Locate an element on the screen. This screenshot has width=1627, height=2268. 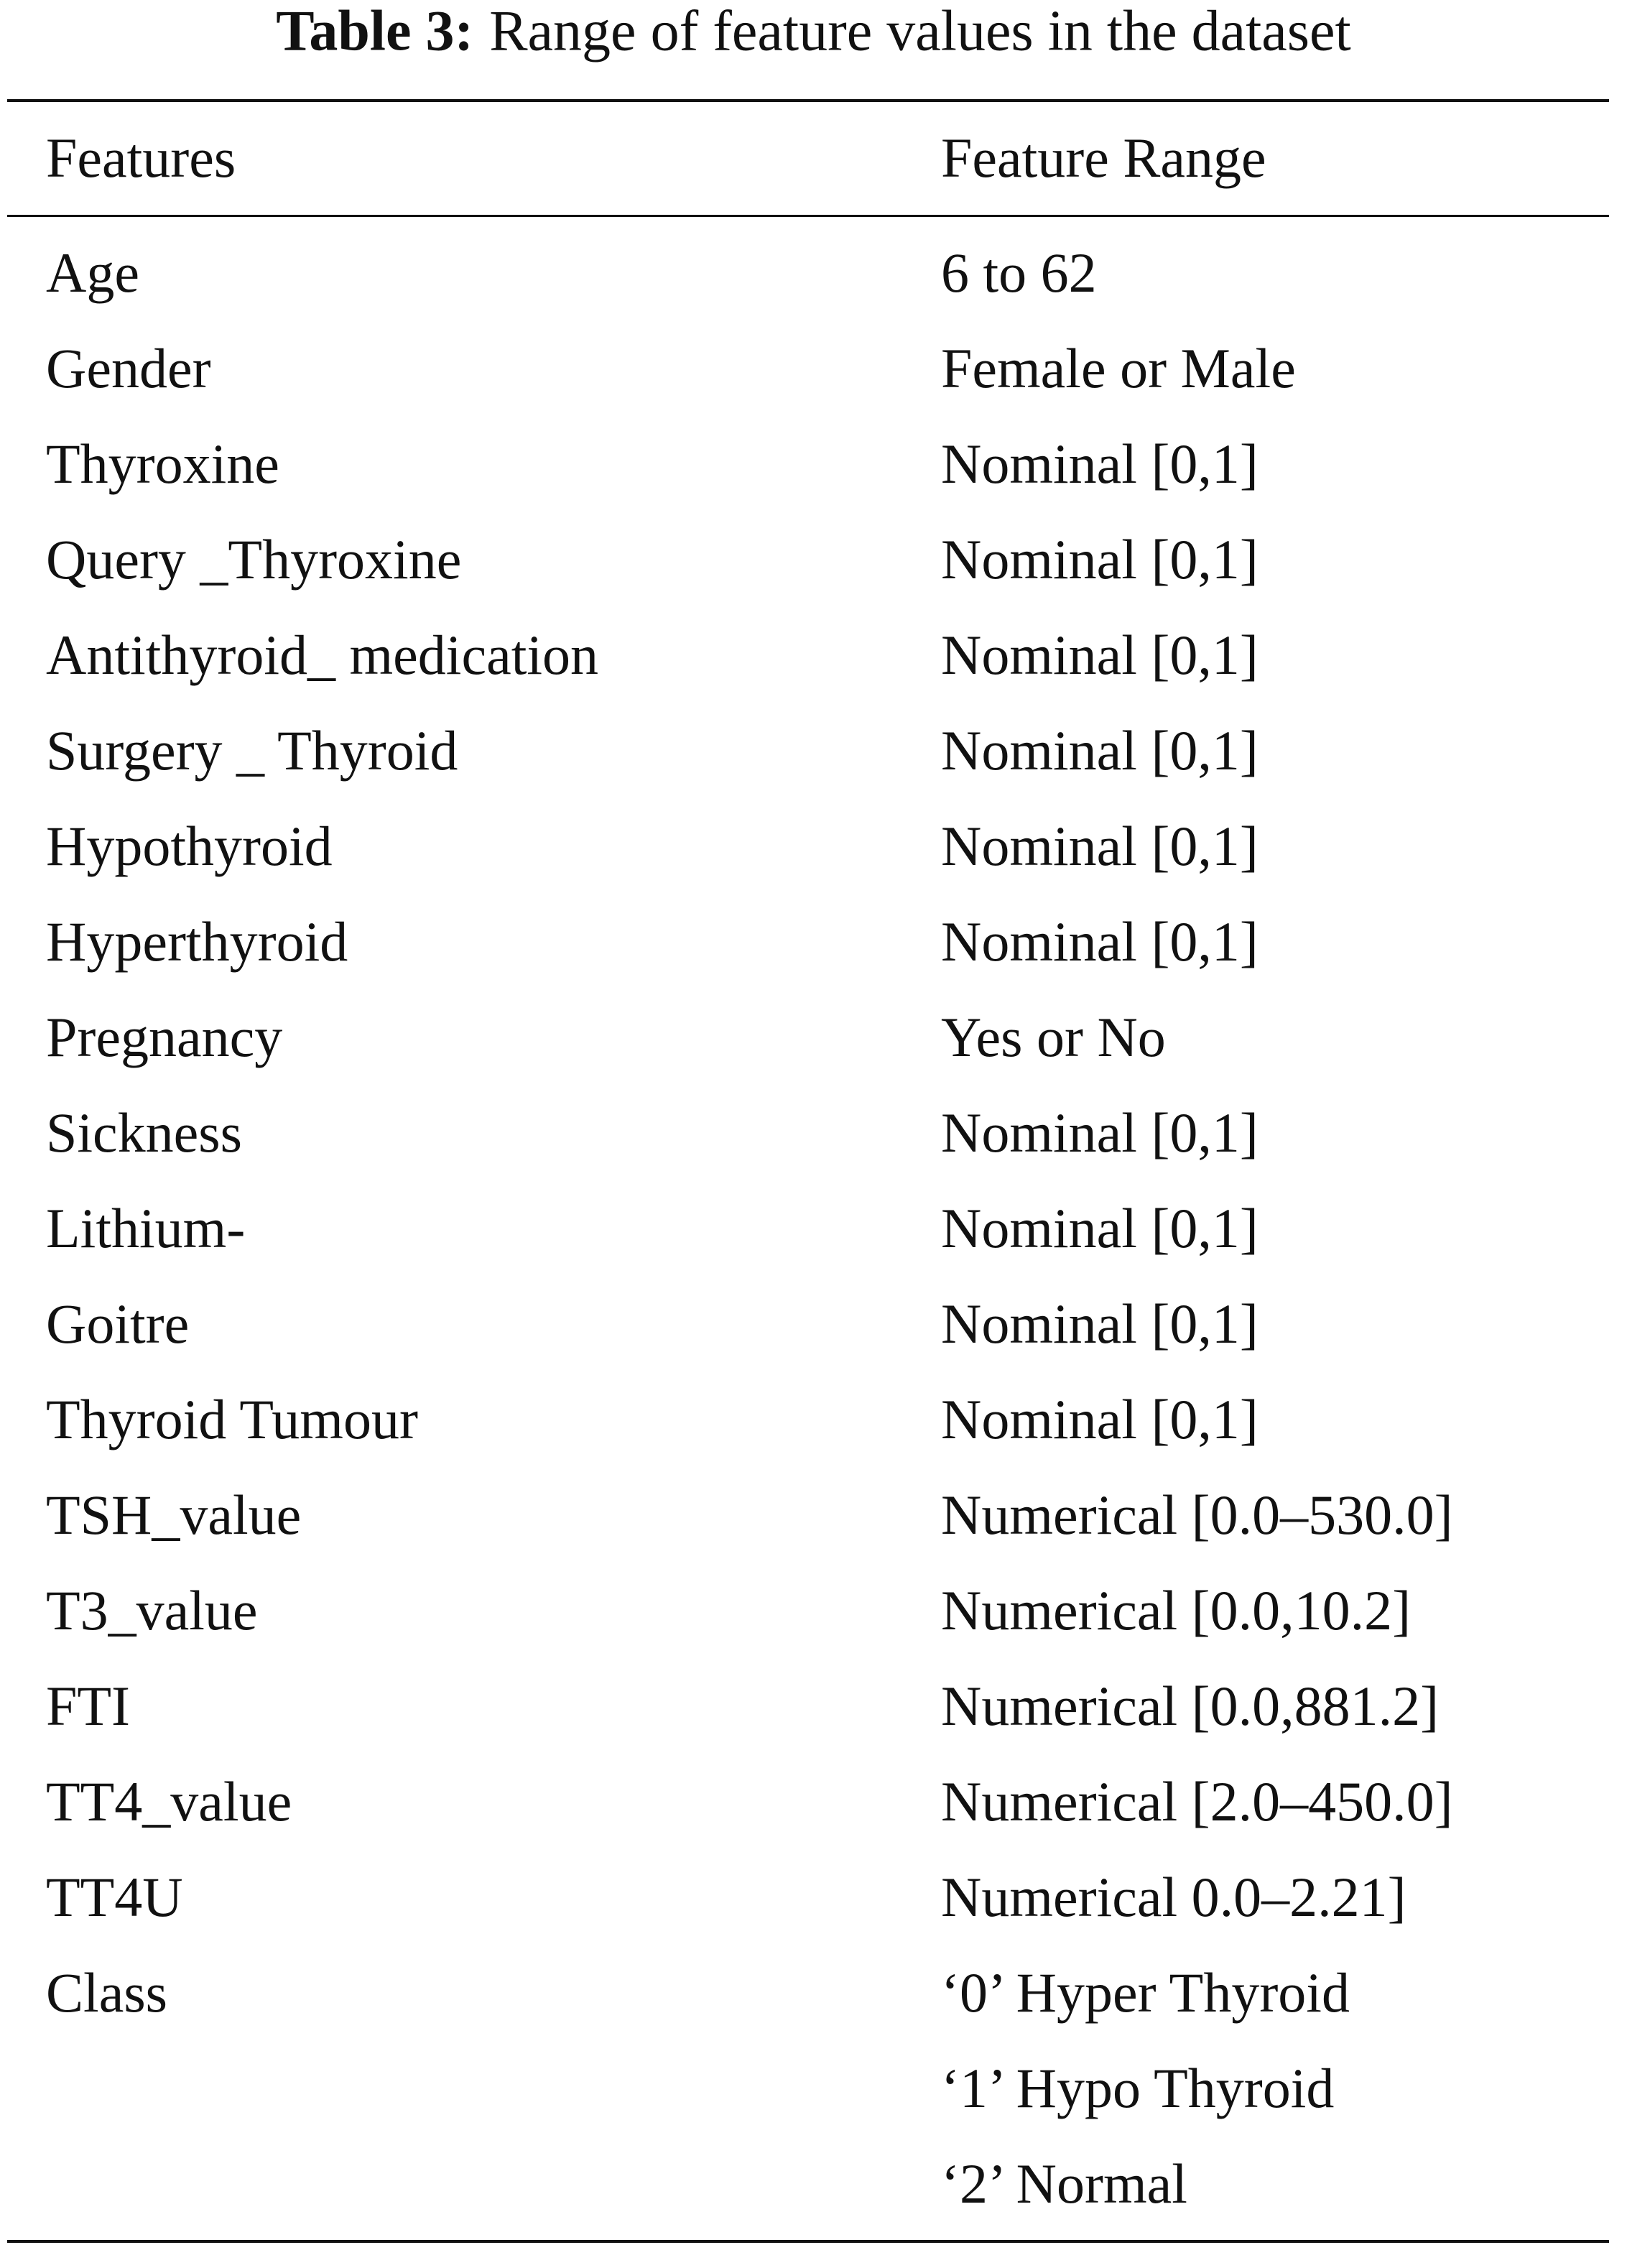
range-cell: ‘1’ Hypo Thyroid is located at coordinates (1138, 2088).